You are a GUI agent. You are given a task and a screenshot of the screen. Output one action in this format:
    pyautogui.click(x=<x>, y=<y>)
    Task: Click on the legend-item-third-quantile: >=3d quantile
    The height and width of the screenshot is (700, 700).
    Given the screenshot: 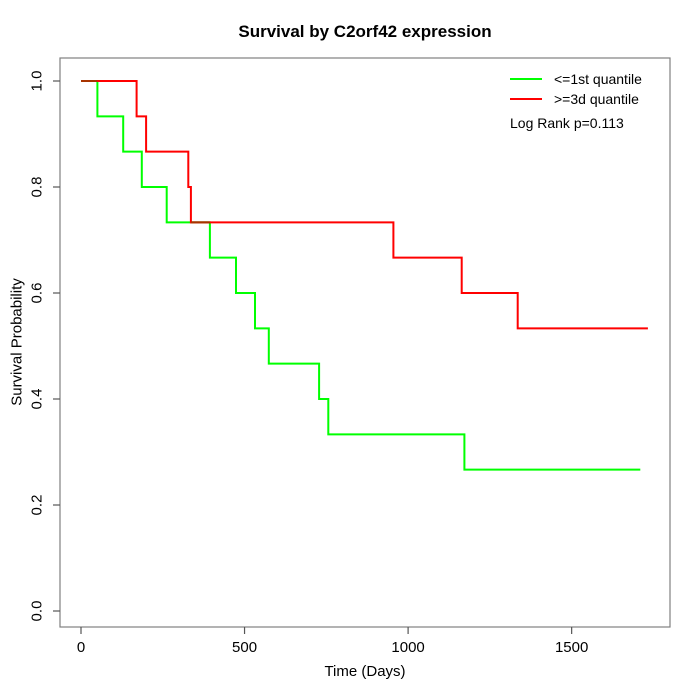 What is the action you would take?
    pyautogui.click(x=576, y=99)
    